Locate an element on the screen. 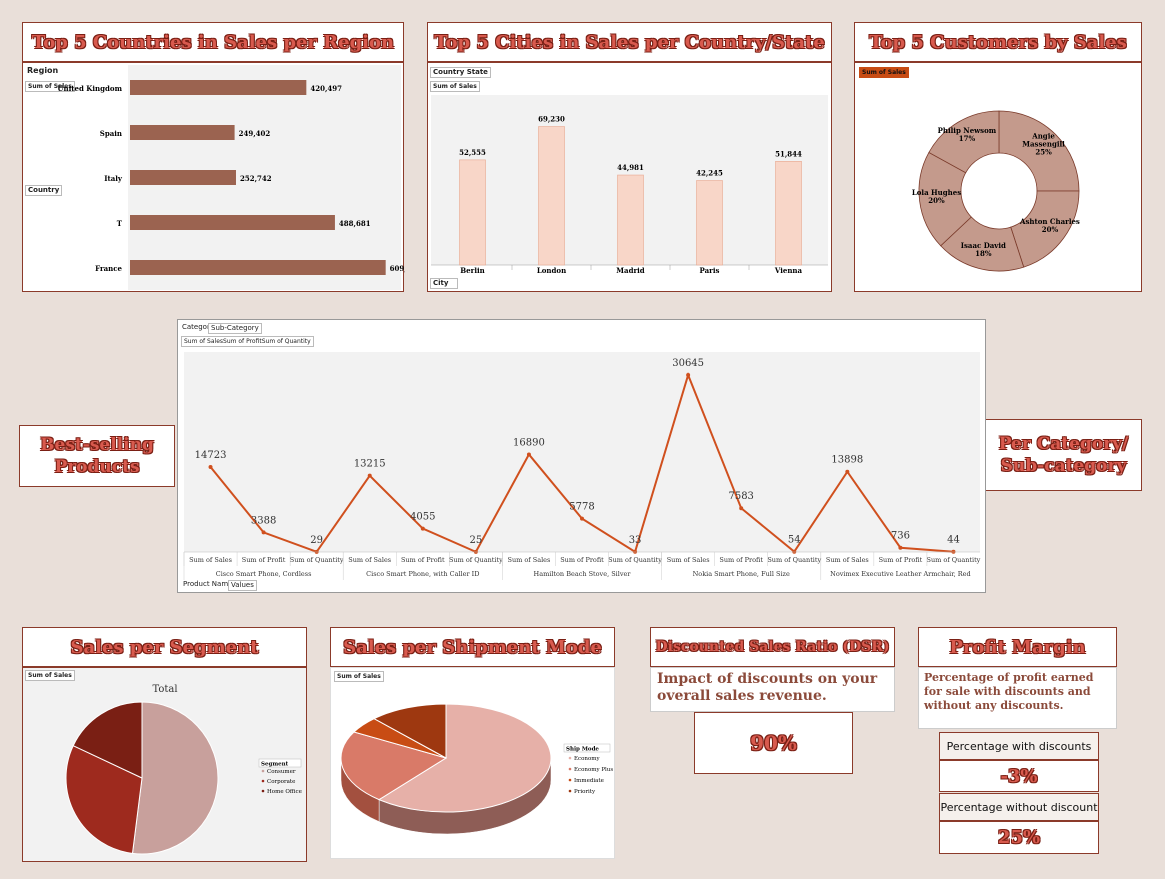  shipment-chart-title: Sales per Shipment Mode is located at coordinates (472, 647).